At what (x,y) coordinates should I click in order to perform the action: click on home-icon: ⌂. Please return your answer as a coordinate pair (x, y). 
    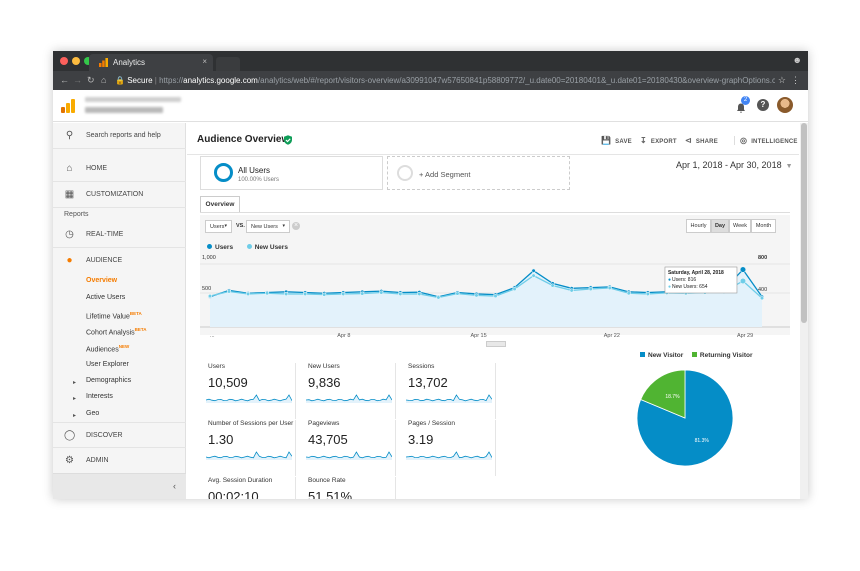
    Looking at the image, I should click on (104, 80).